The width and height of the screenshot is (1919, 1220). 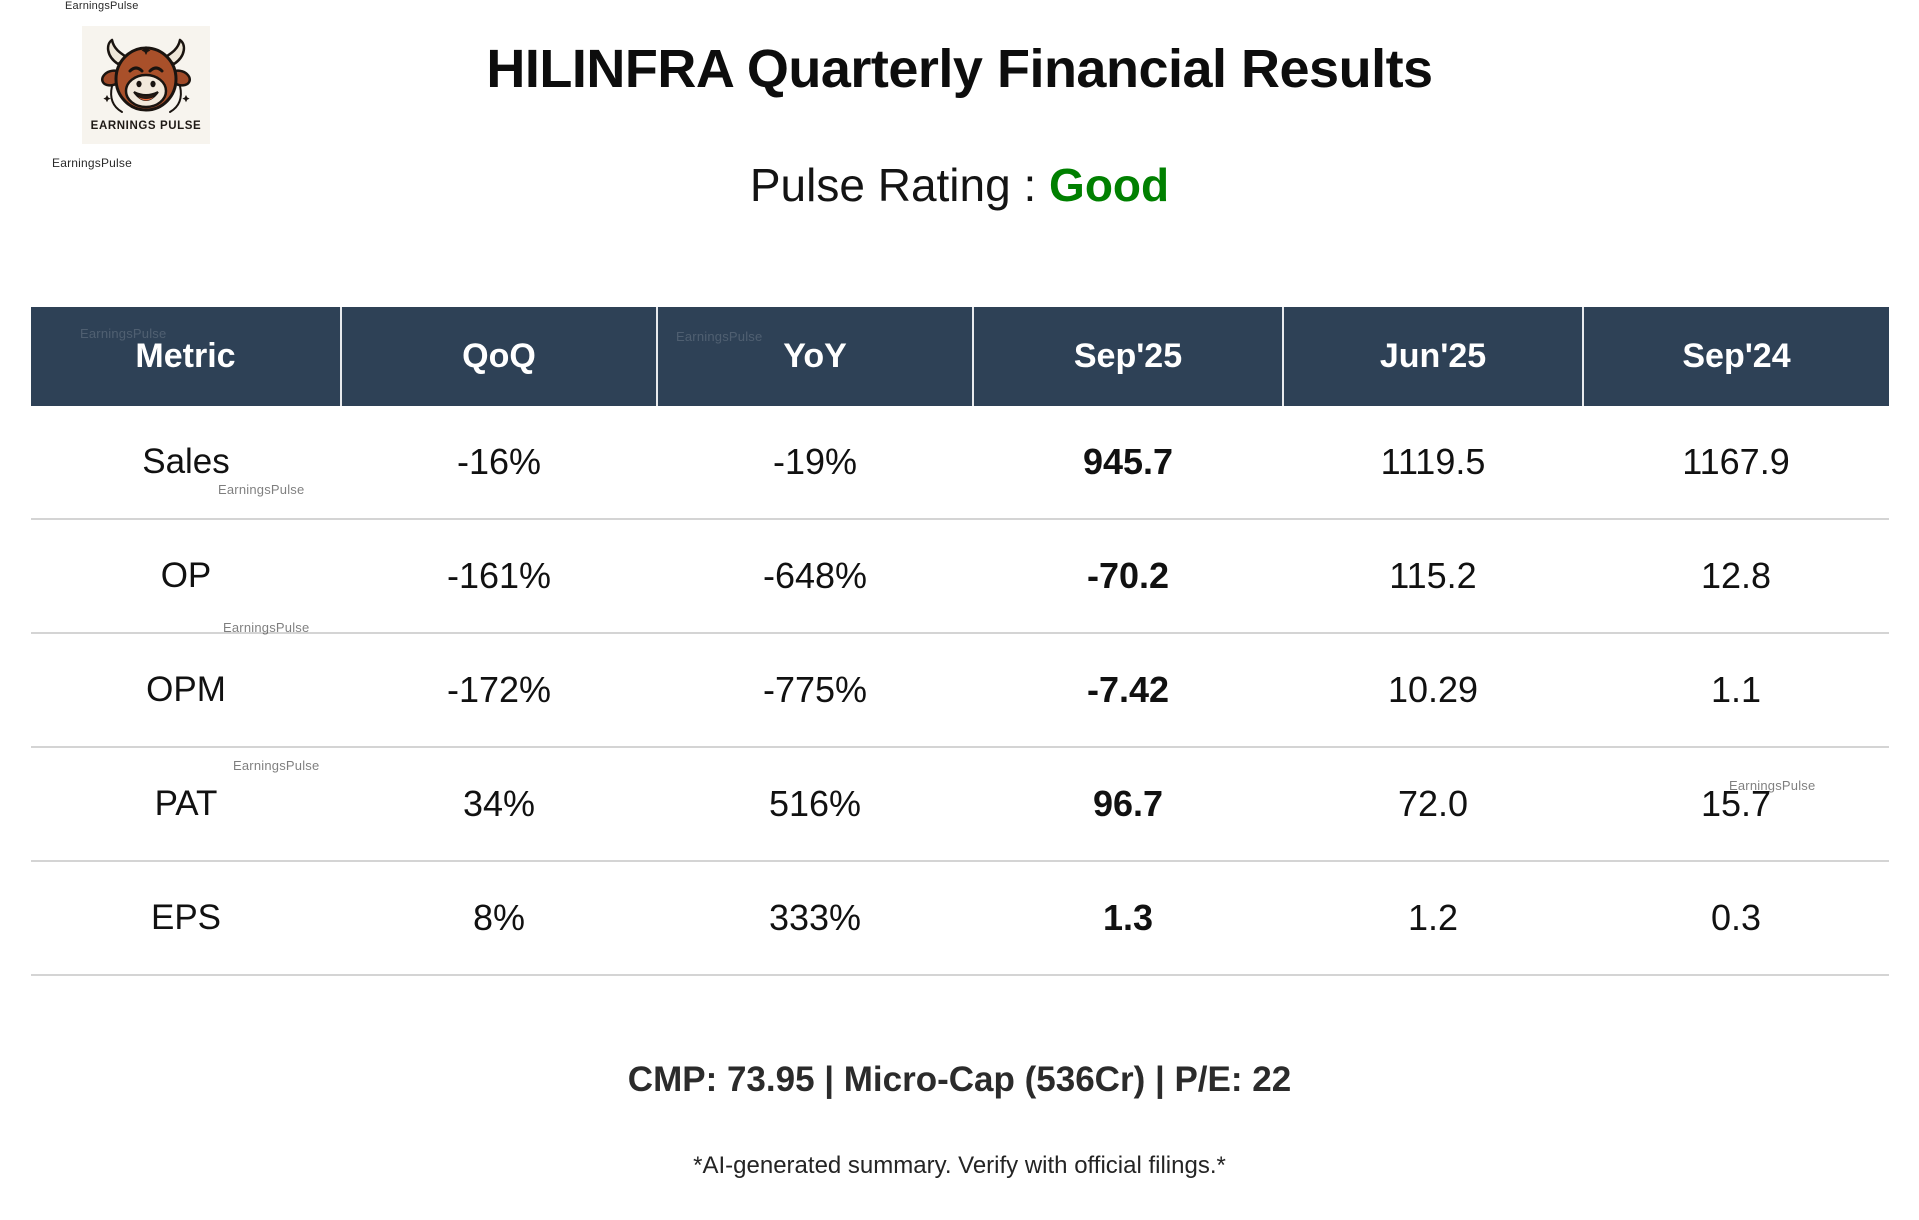 I want to click on svg-text: EARNINGS PULSE, so click(x=146, y=126).